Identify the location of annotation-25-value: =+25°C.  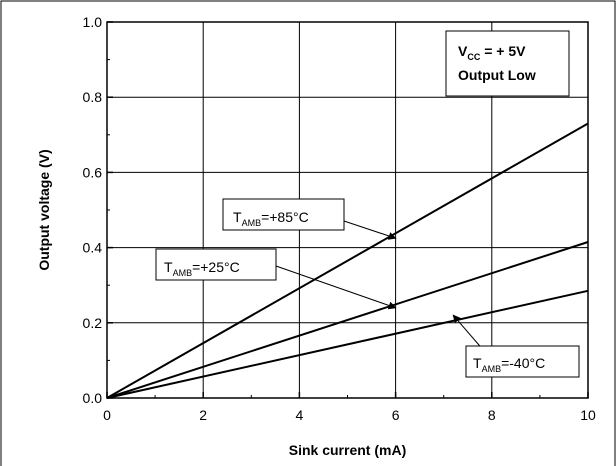
(216, 267).